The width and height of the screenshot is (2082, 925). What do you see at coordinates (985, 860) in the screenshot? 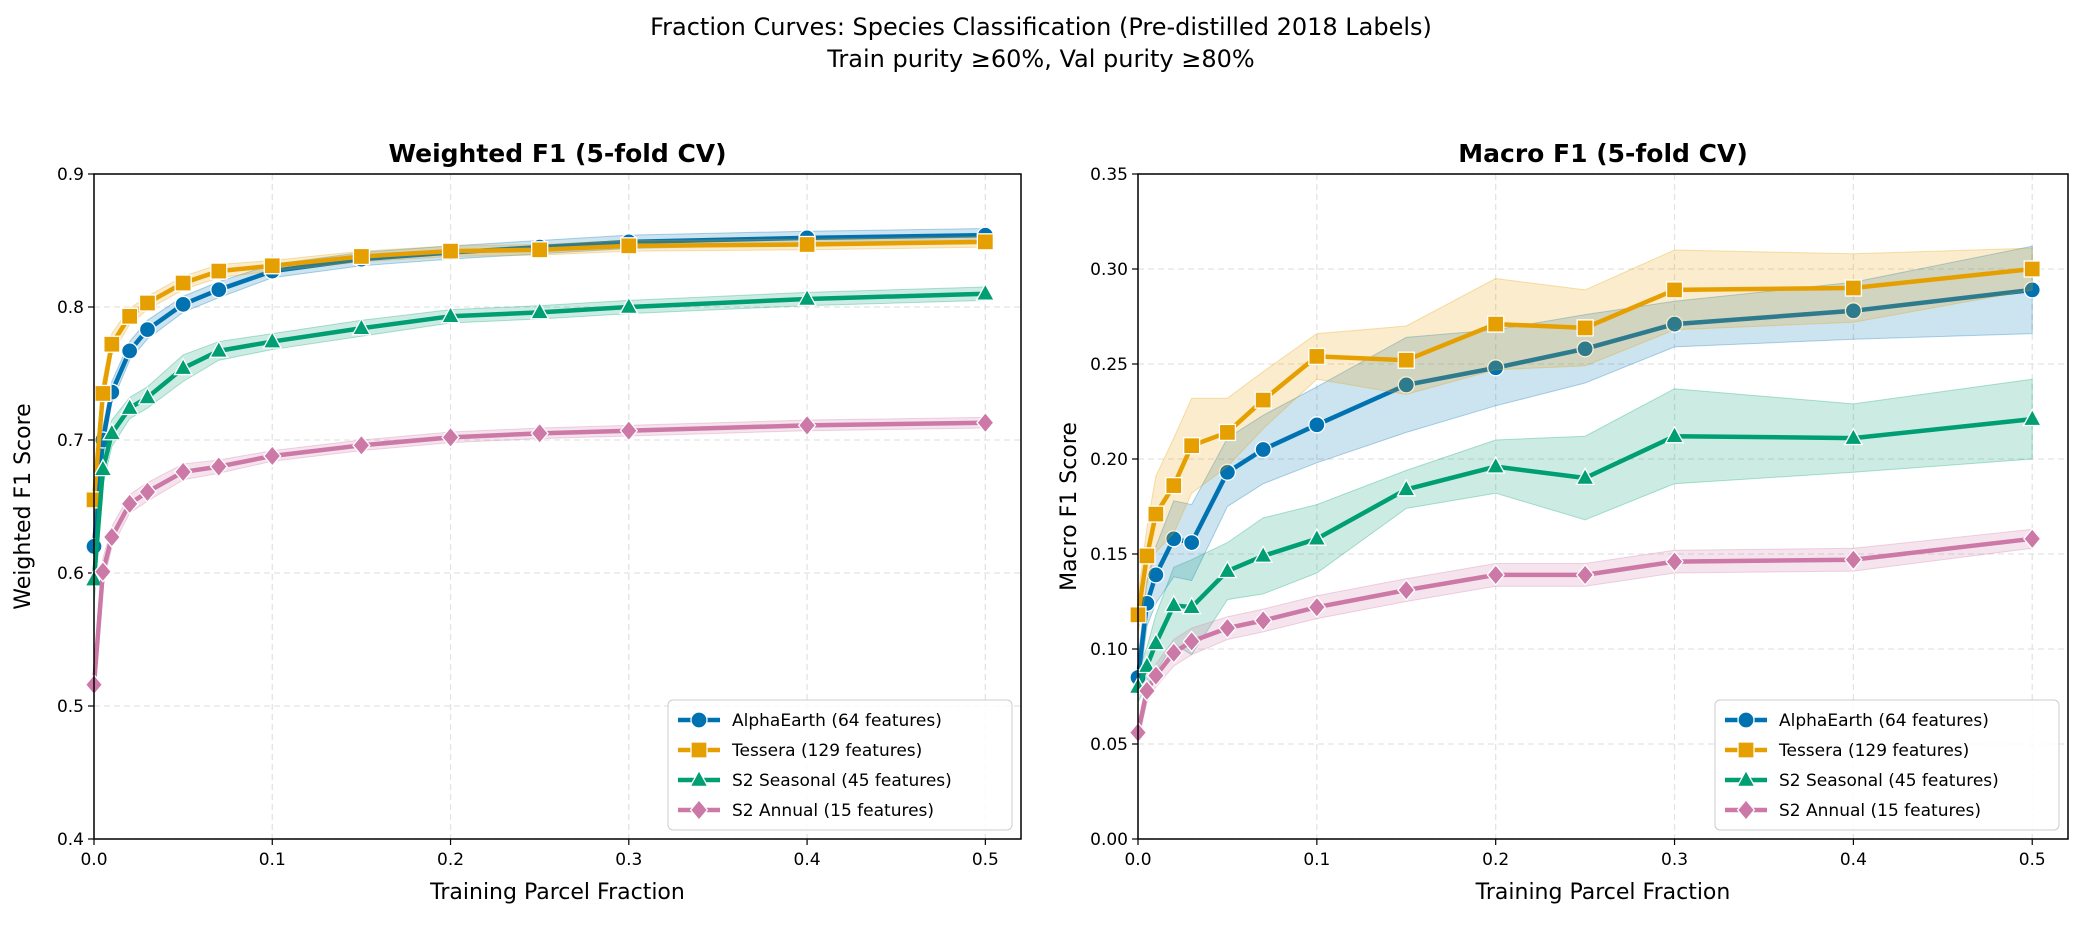
I see `x-tick-label: 0.5` at bounding box center [985, 860].